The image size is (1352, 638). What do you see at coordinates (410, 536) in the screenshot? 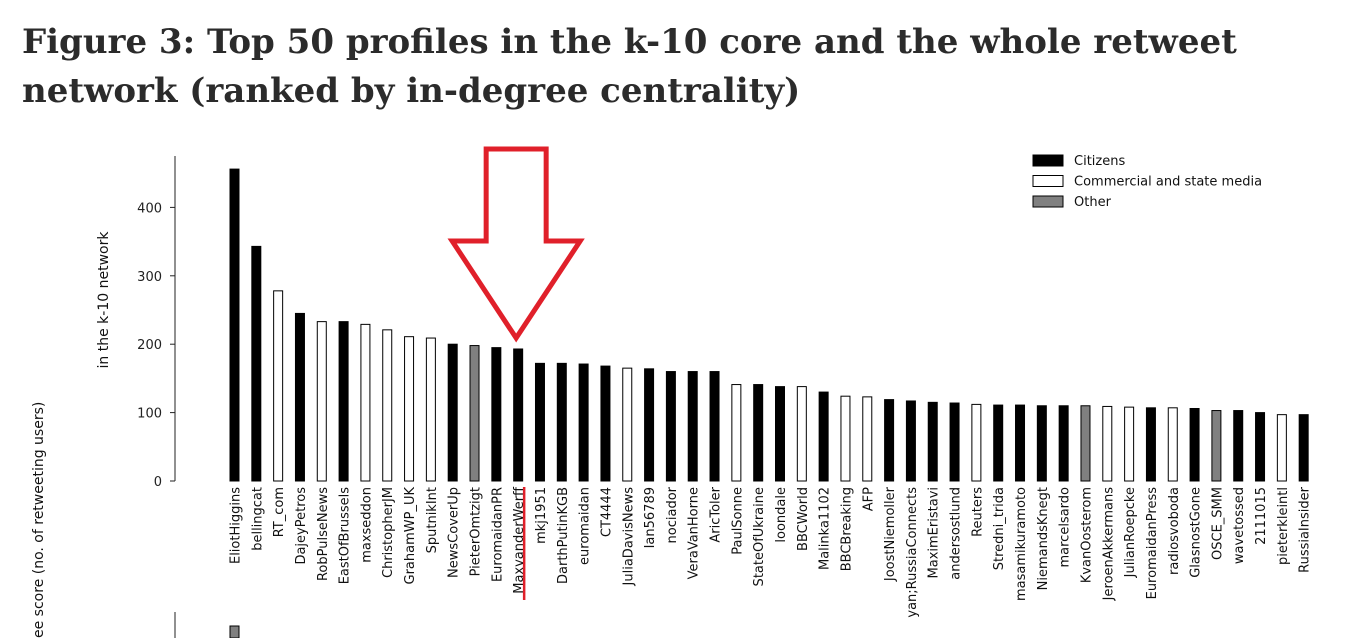
I see `category-label: GrahamWP_UK` at bounding box center [410, 536].